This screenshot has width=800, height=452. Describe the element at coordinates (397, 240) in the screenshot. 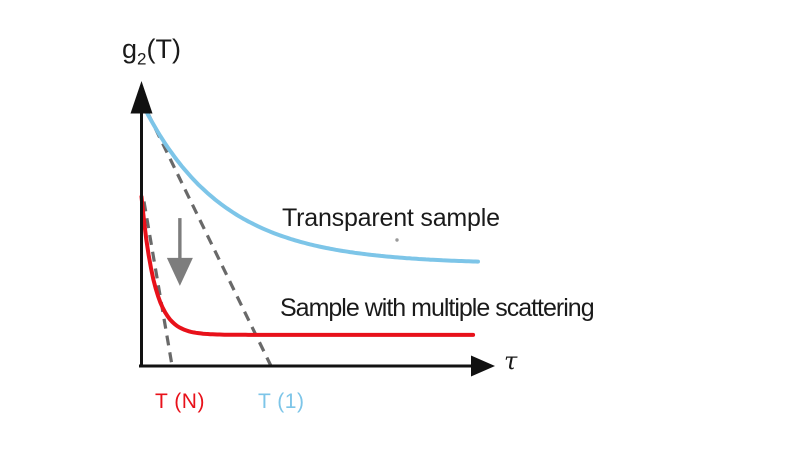

I see `speck-artifact` at that location.